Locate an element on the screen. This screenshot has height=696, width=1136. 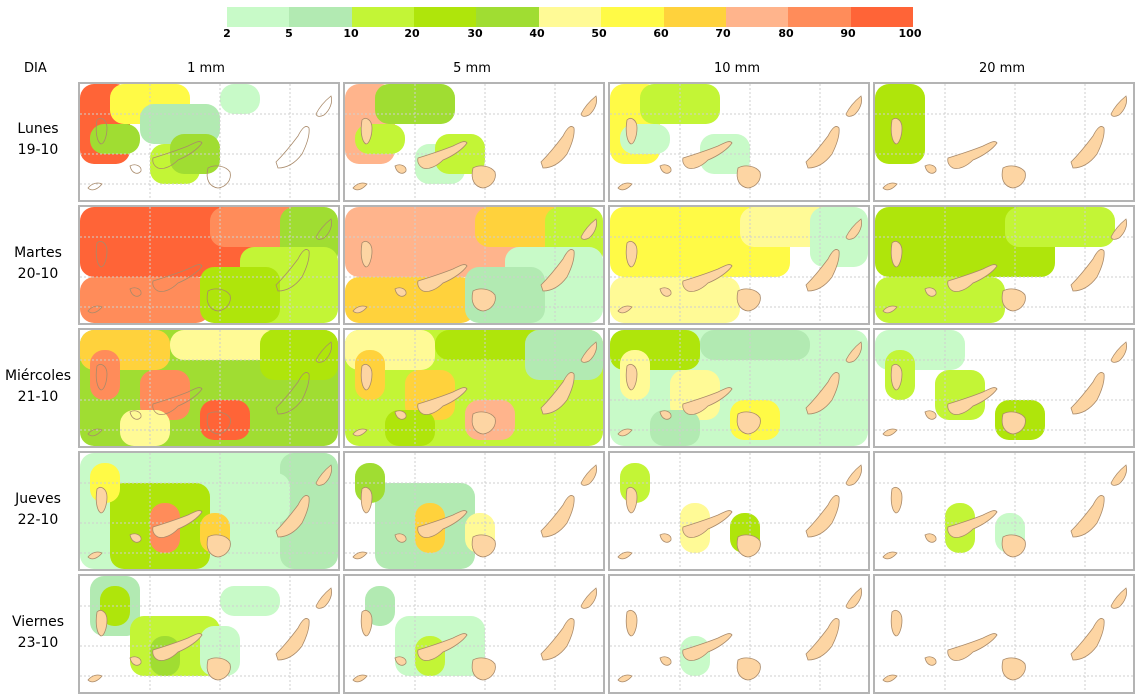
day-name: Lunes is located at coordinates (38, 129).